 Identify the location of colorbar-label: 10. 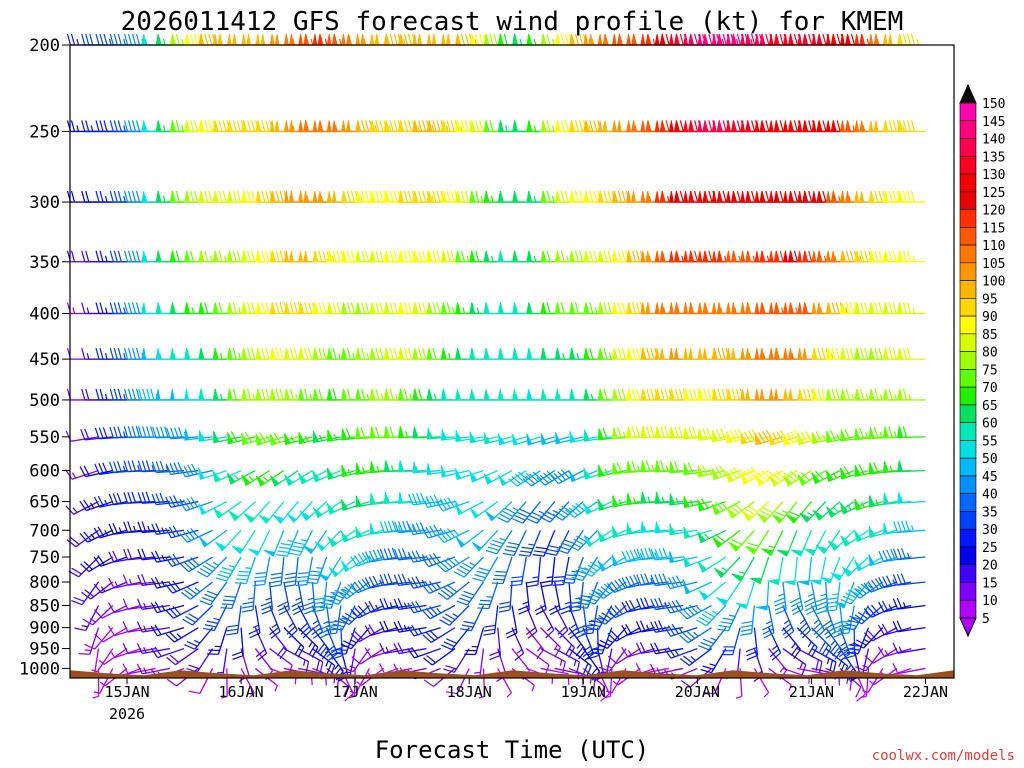
(990, 601).